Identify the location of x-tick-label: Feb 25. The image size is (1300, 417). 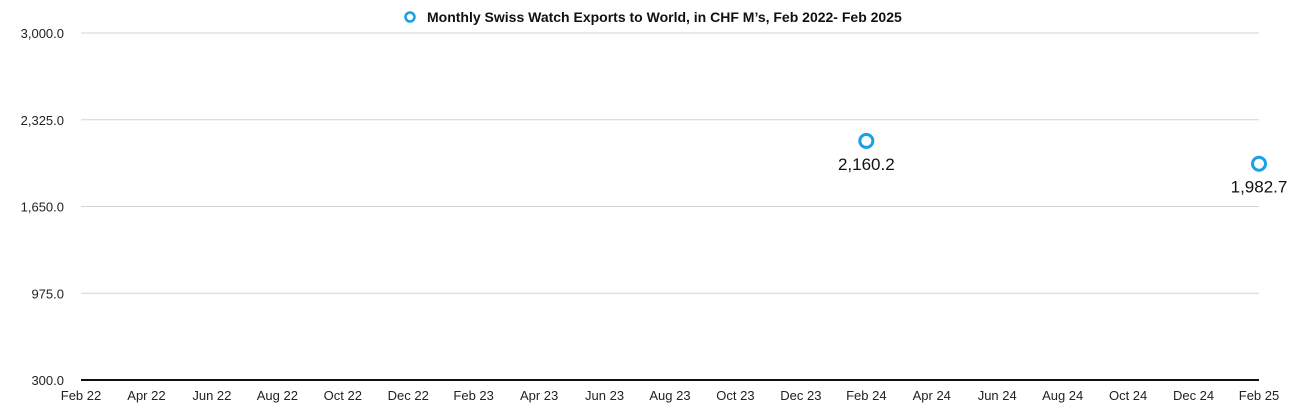
(1259, 395).